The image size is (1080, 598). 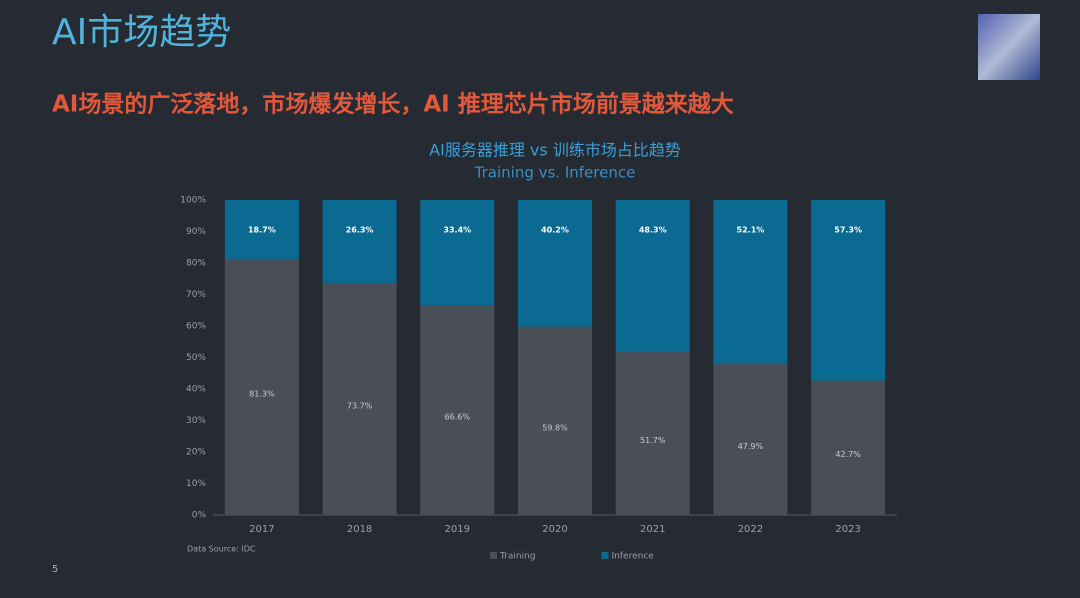 What do you see at coordinates (55, 569) in the screenshot?
I see `page-number: 5` at bounding box center [55, 569].